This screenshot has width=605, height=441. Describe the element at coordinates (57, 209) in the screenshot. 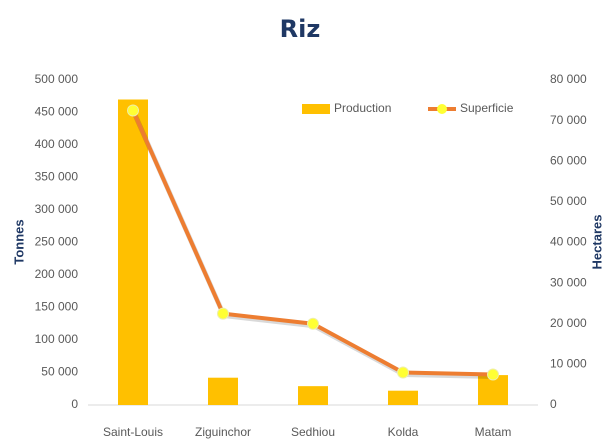

I see `y-tick-label: 300 000` at that location.